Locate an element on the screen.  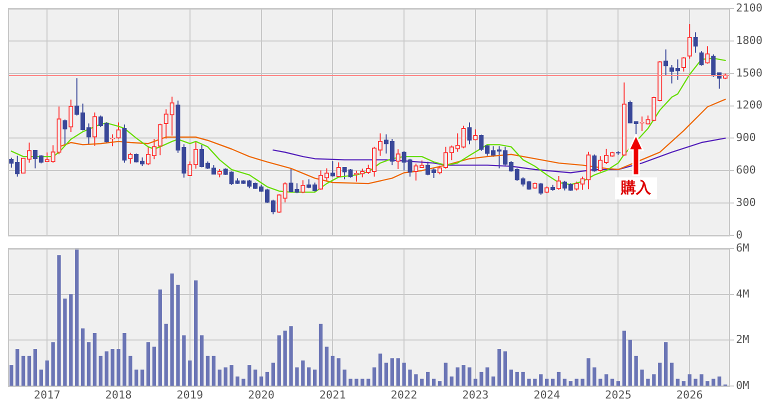
y-tick-label: 2M is located at coordinates (743, 339).